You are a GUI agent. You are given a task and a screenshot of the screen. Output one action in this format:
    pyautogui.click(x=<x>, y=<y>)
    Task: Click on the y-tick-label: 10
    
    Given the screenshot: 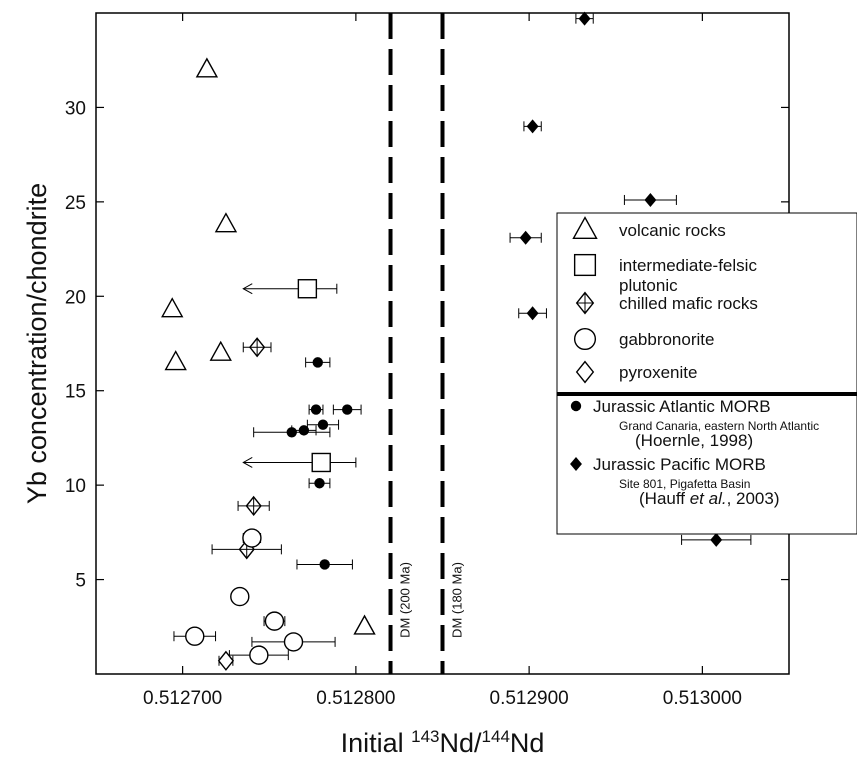 What is the action you would take?
    pyautogui.click(x=75, y=486)
    